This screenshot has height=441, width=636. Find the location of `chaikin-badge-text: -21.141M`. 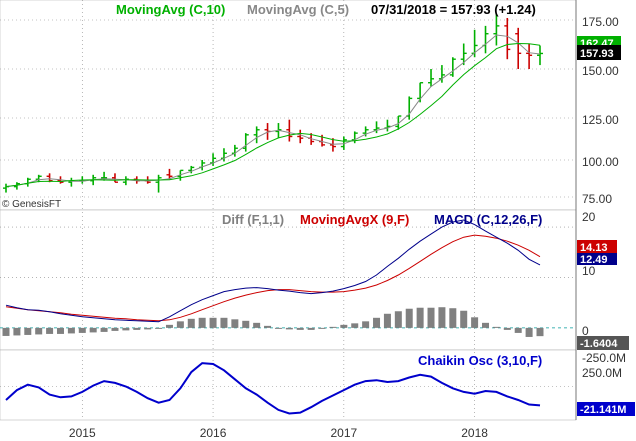

chaikin-badge-text: -21.141M is located at coordinates (603, 410).